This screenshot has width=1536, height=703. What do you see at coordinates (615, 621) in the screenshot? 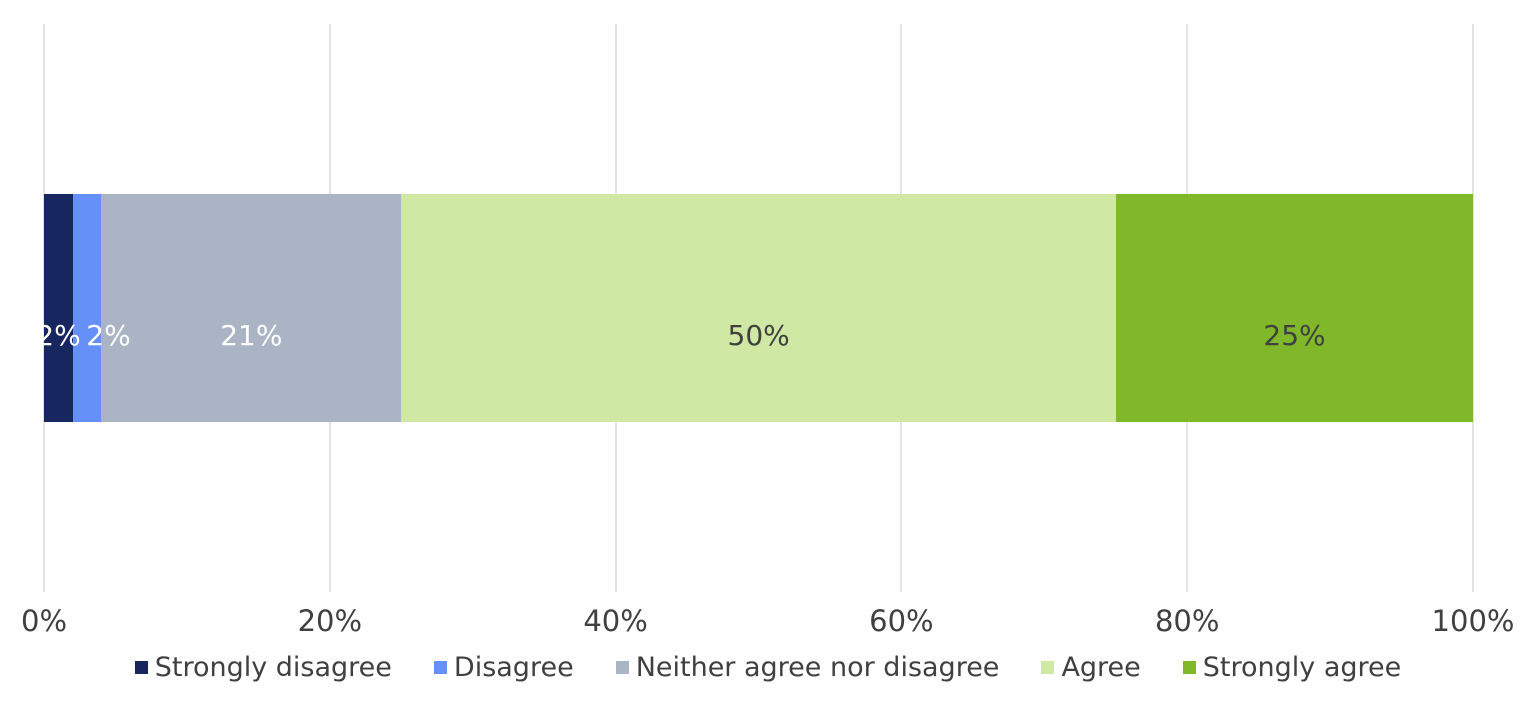
I see `x-tick-label: 40%` at bounding box center [615, 621].